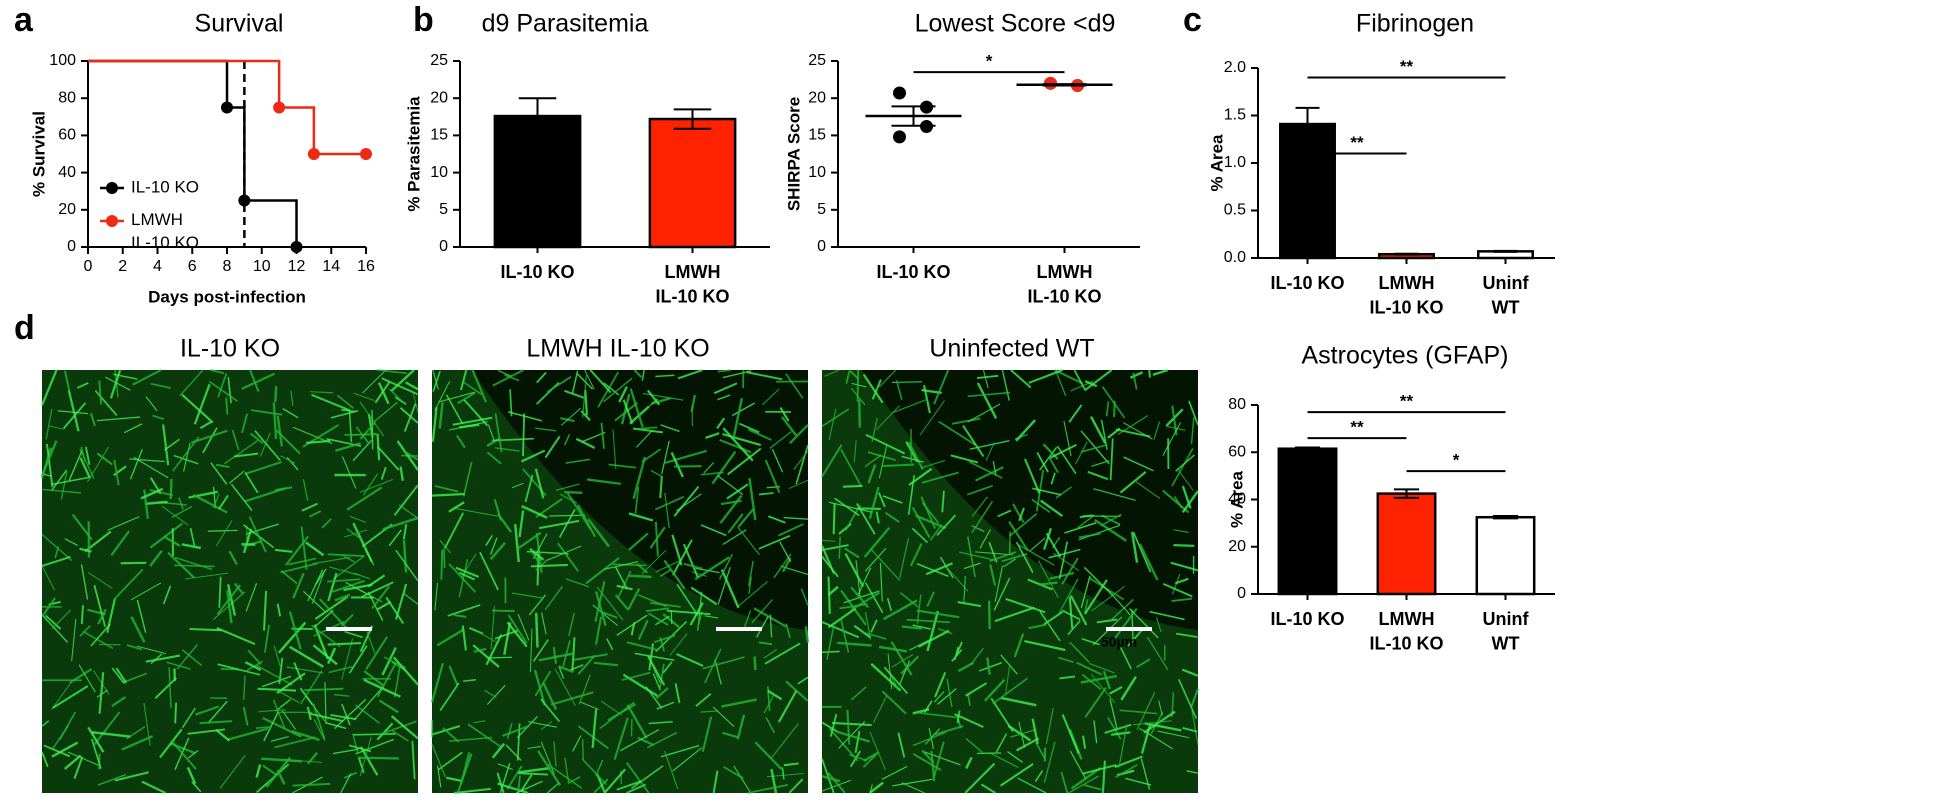 This screenshot has height=812, width=1946. What do you see at coordinates (692, 183) in the screenshot?
I see `bar` at bounding box center [692, 183].